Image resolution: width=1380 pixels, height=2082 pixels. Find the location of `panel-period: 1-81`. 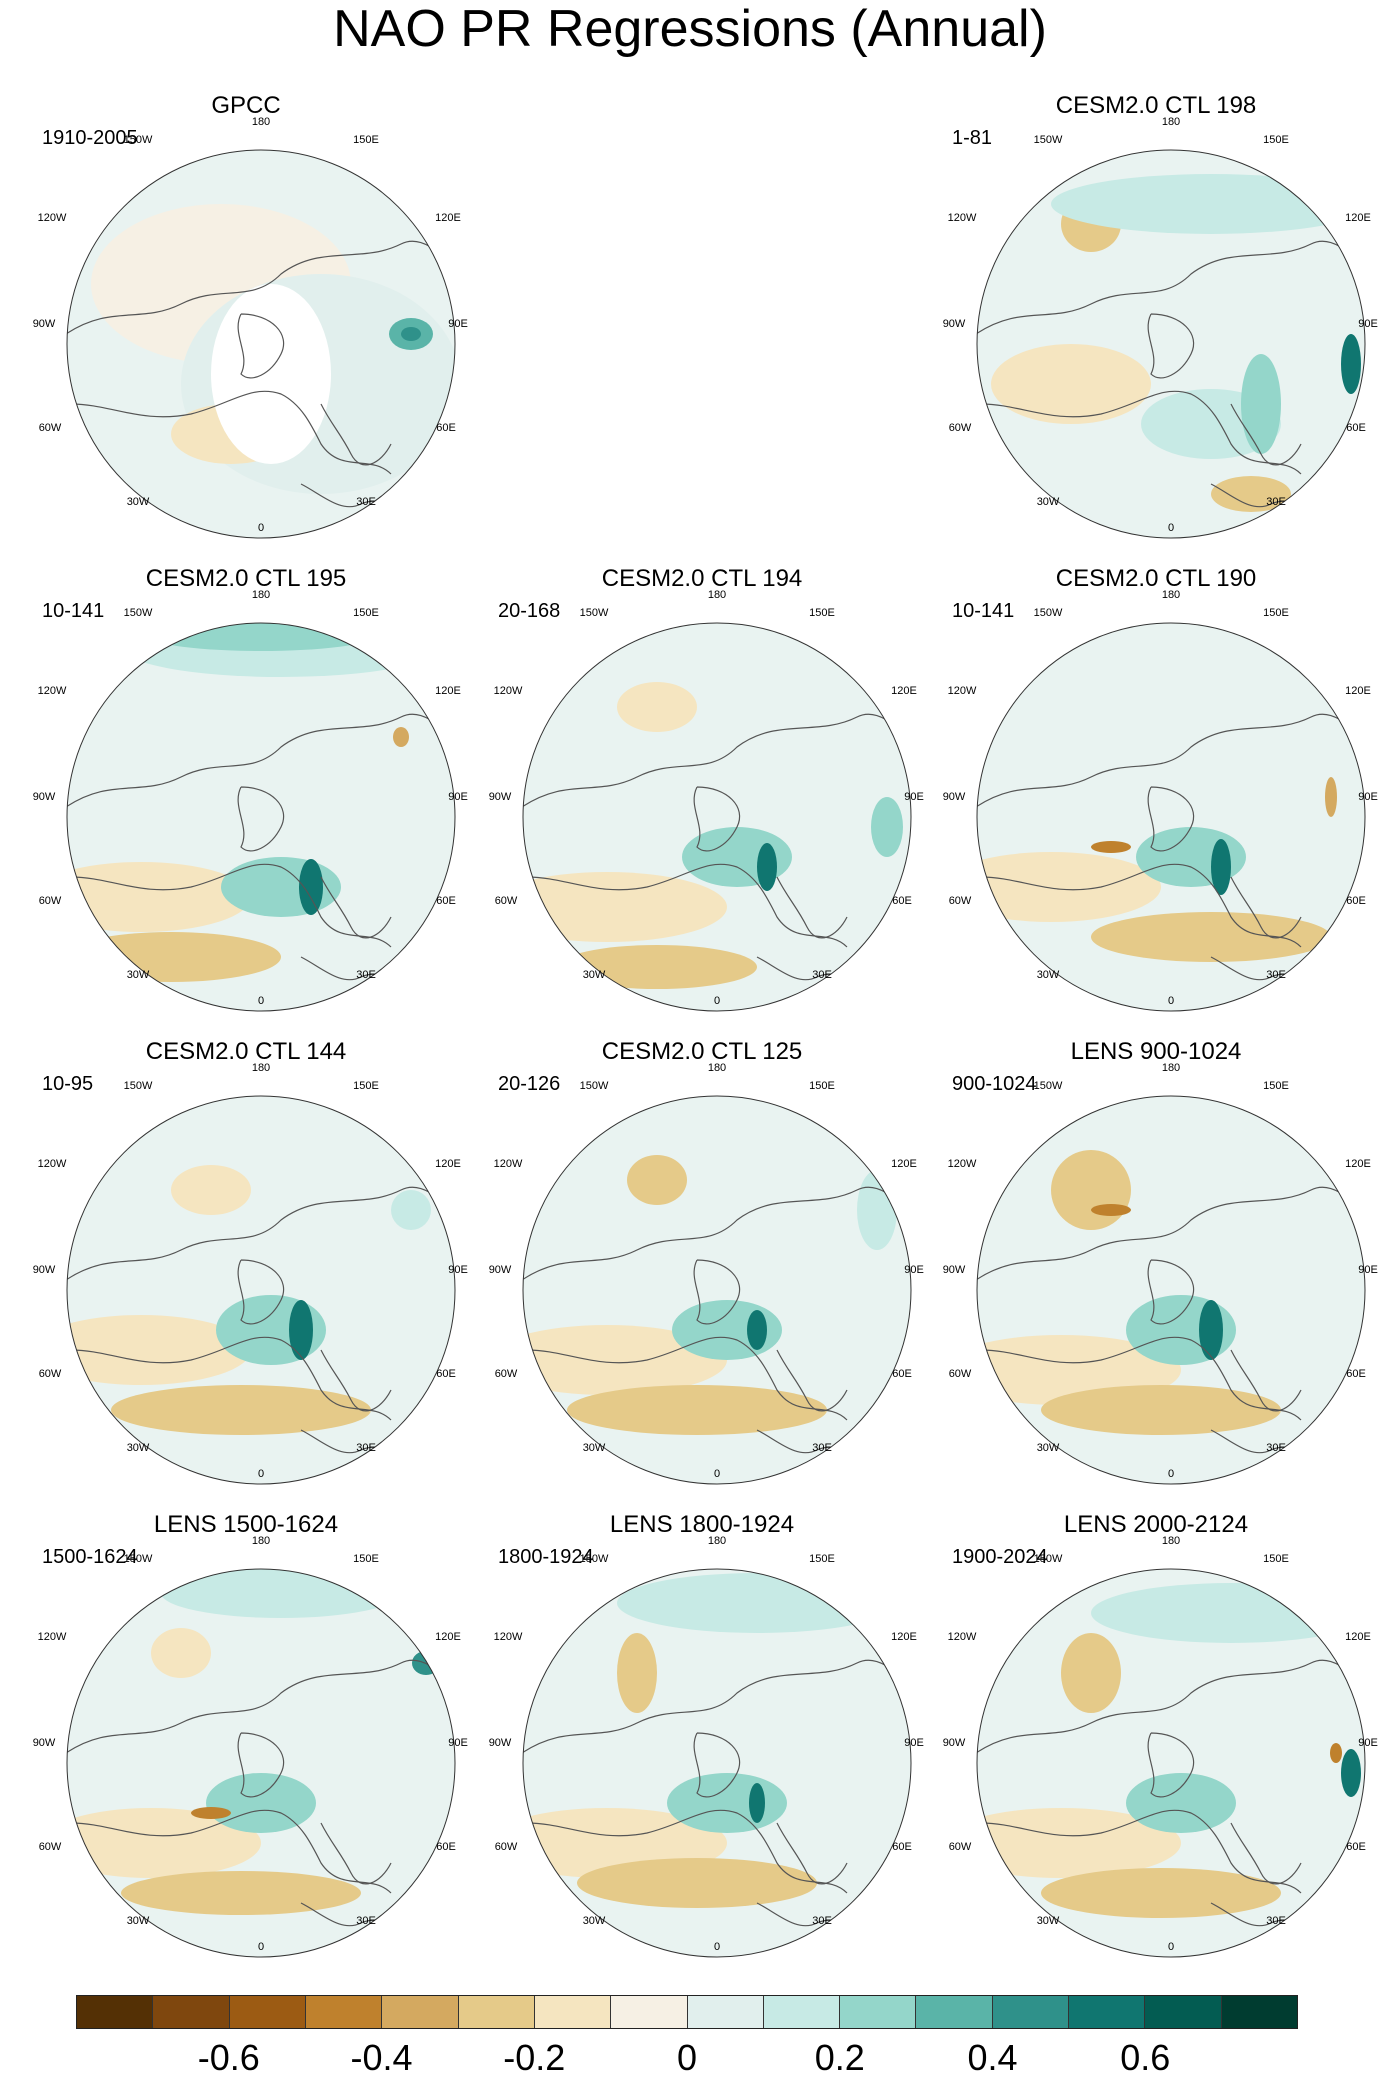

panel-period: 1-81 is located at coordinates (972, 138).